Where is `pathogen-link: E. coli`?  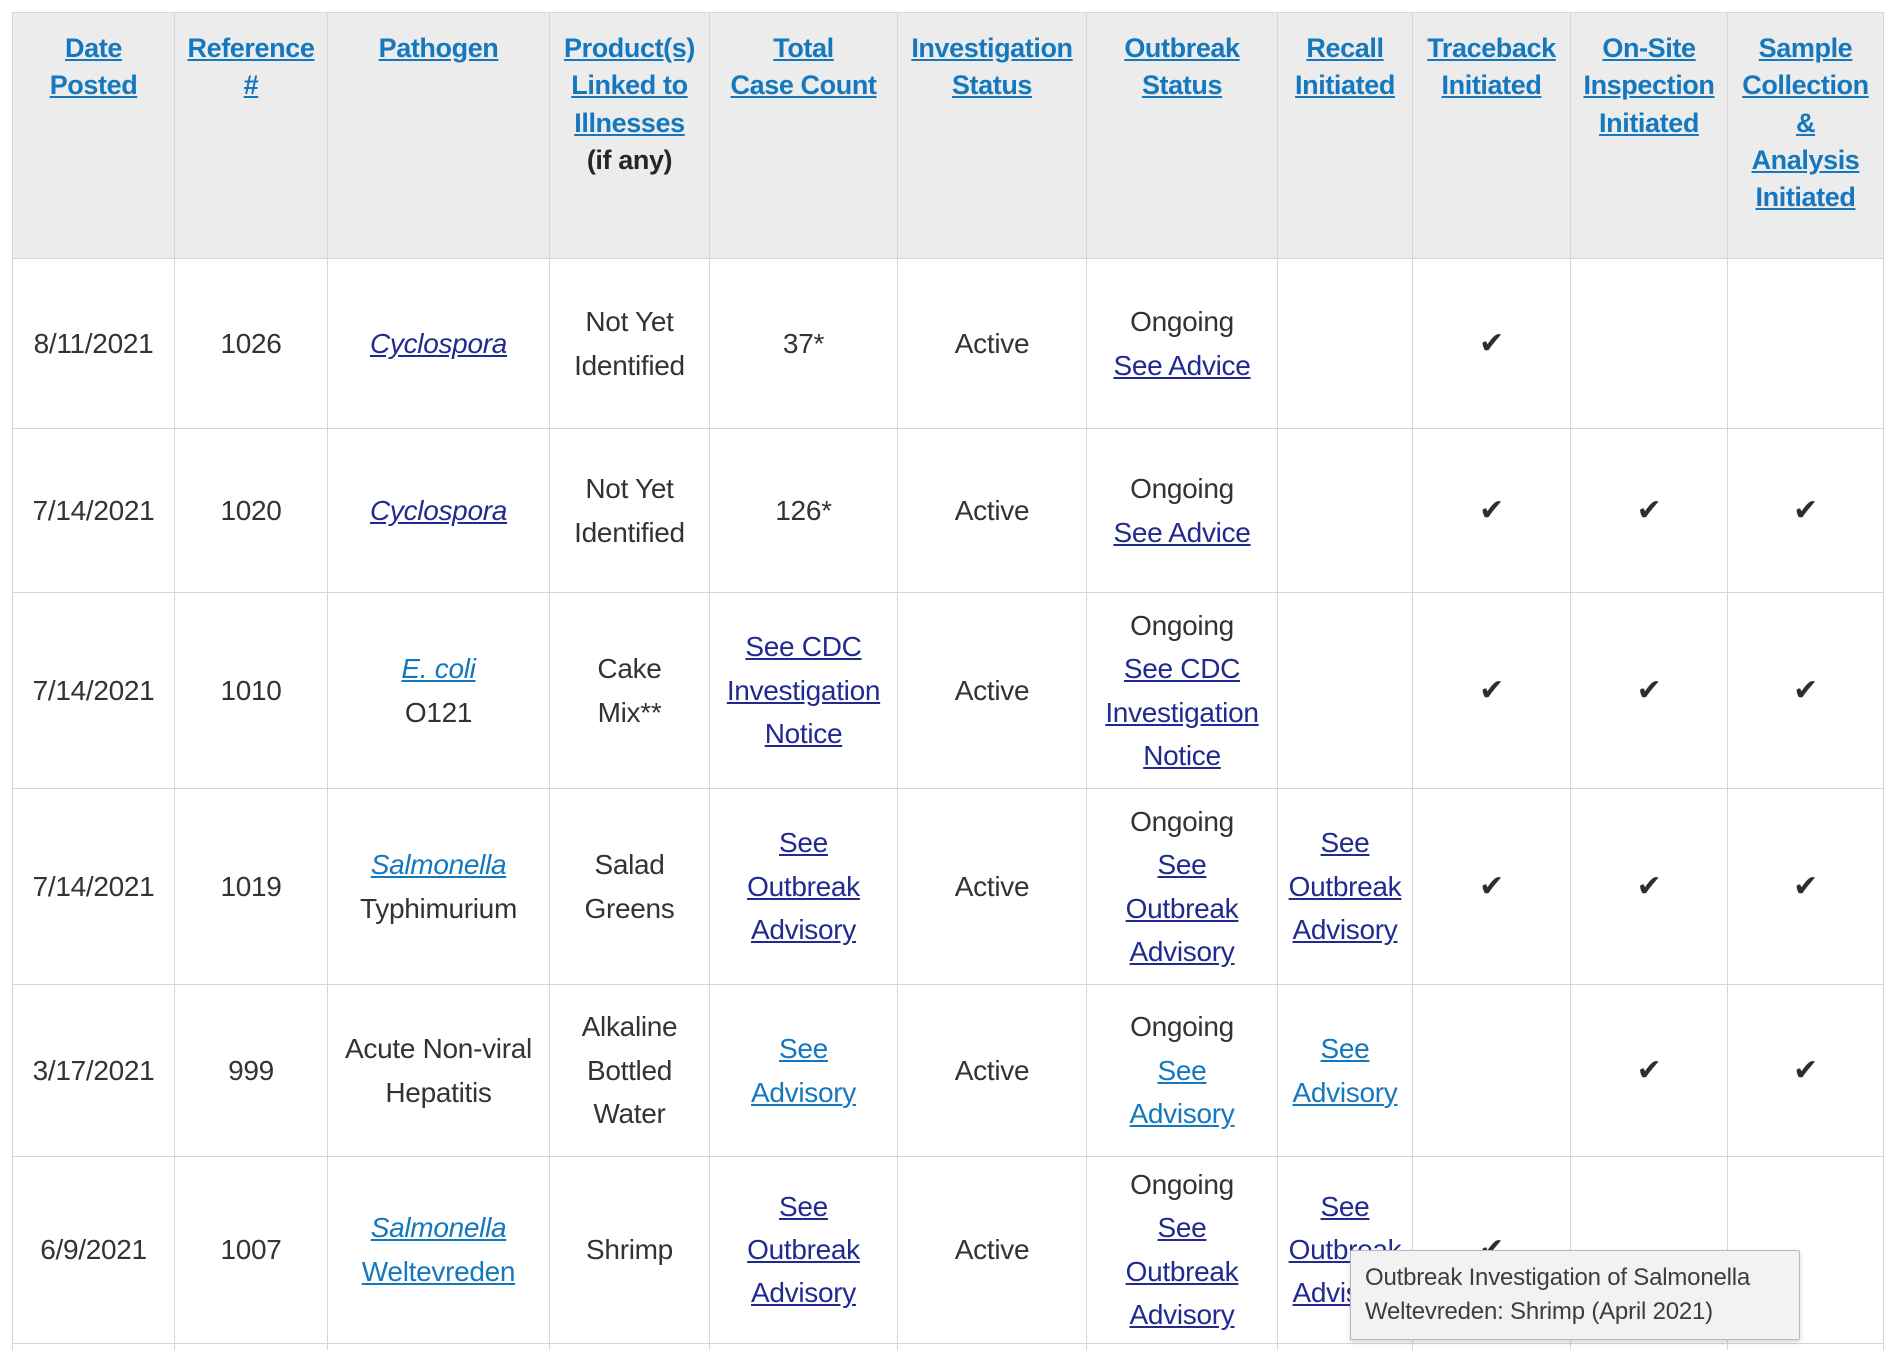 pathogen-link: E. coli is located at coordinates (438, 669).